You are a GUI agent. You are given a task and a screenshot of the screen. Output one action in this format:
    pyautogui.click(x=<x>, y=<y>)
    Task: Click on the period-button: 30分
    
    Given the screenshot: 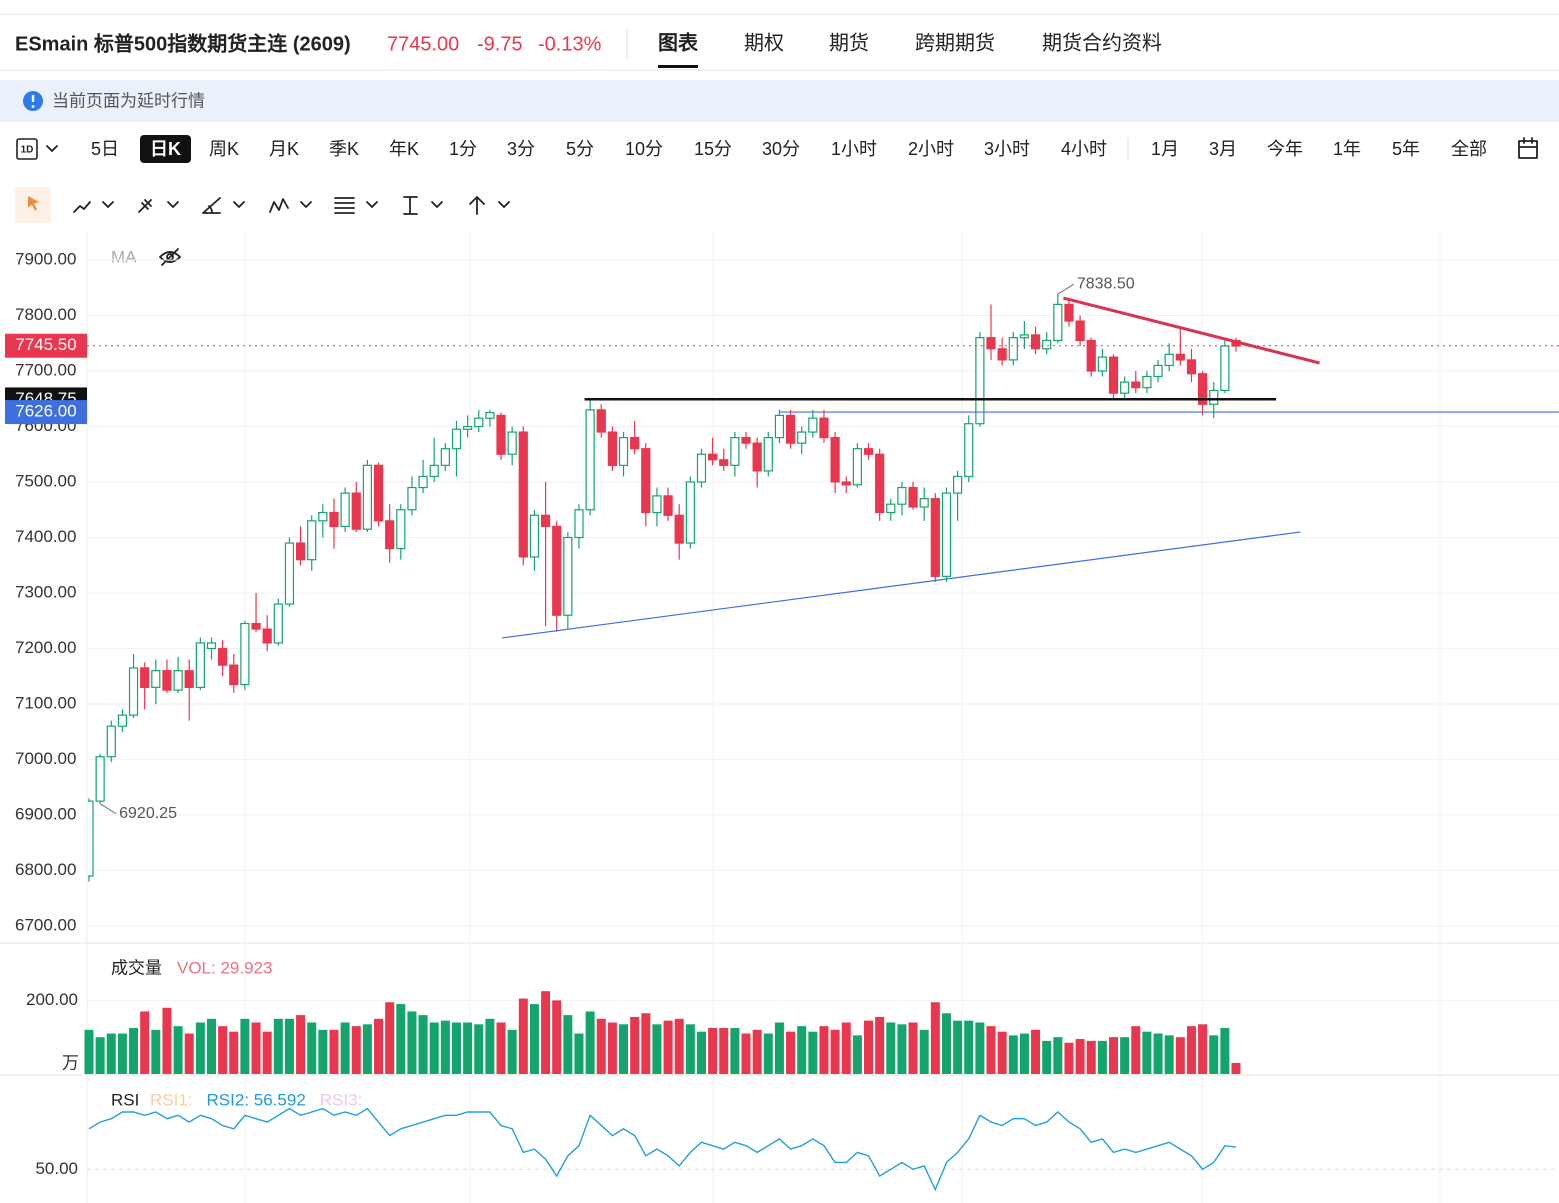 What is the action you would take?
    pyautogui.click(x=781, y=149)
    